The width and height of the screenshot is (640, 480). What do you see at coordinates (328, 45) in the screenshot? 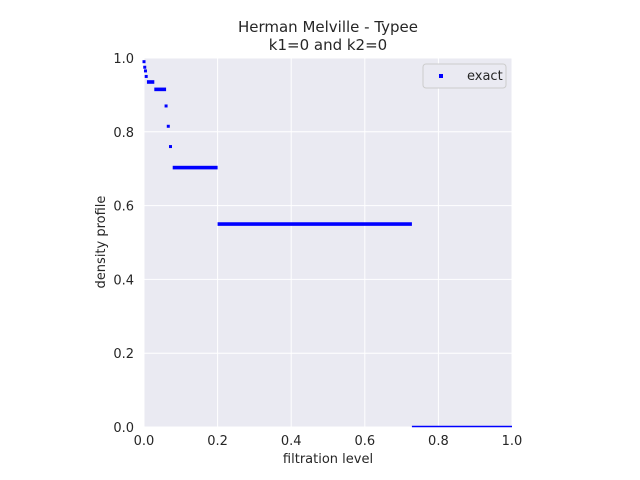
I see `chart-title-line2: k1=0 and k2=0` at bounding box center [328, 45].